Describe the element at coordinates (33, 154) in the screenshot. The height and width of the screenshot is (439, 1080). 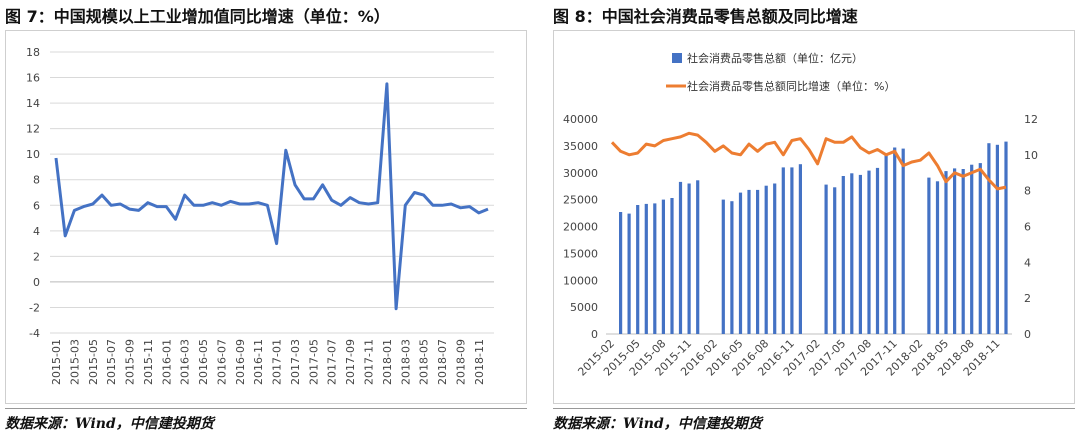
I see `y-tick-label: 10` at that location.